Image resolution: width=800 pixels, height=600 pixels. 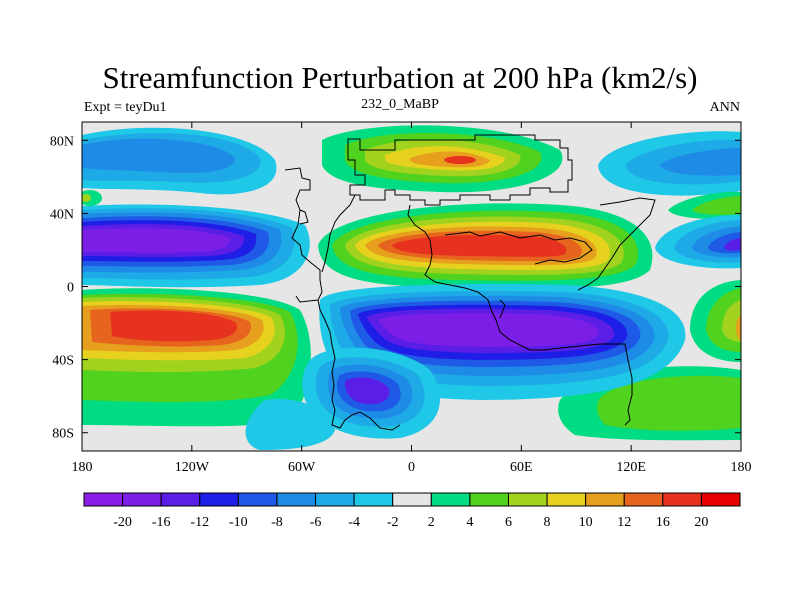 What do you see at coordinates (92, 198) in the screenshot?
I see `west-edge-north-patches` at bounding box center [92, 198].